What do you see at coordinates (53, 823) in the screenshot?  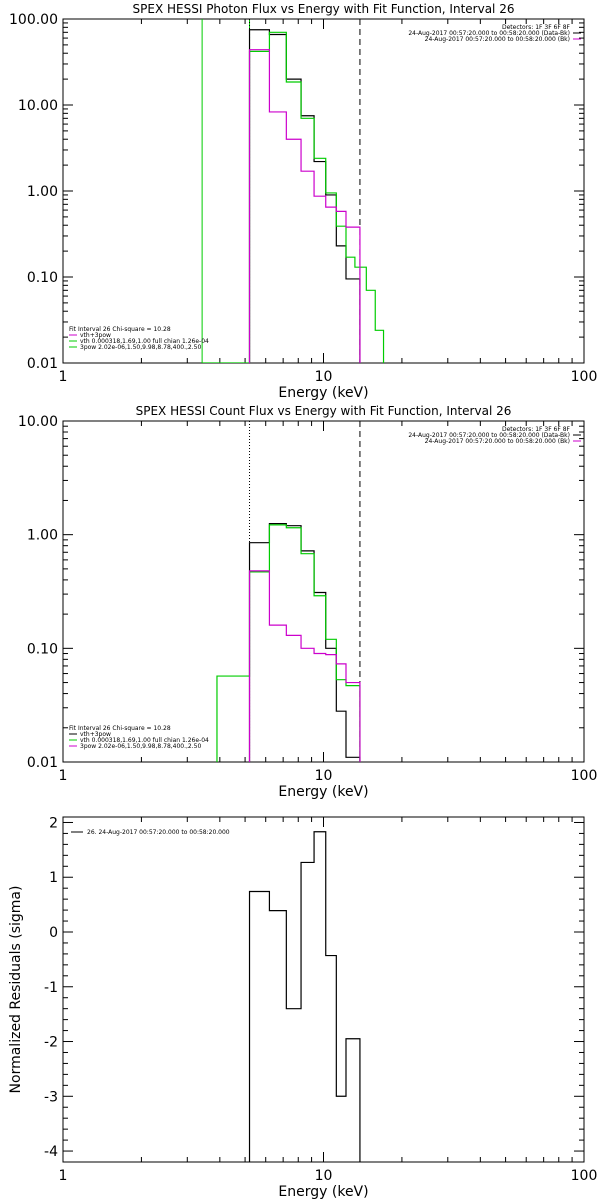 I see `y-tick-label: 2` at bounding box center [53, 823].